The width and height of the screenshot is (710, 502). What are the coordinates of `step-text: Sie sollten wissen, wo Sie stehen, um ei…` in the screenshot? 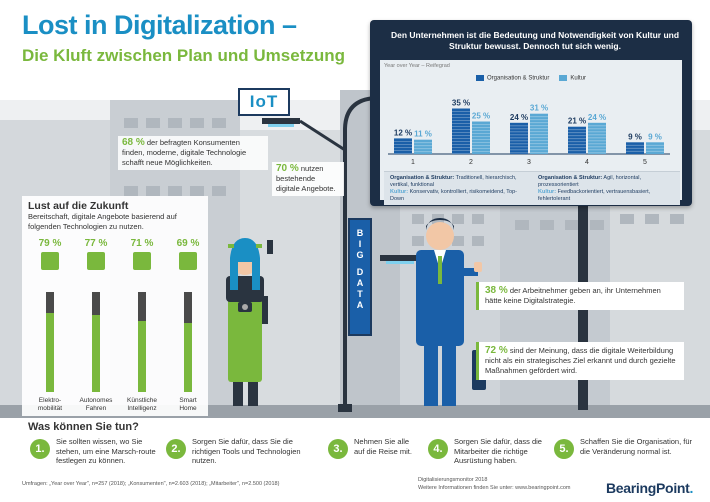 It's located at (106, 451).